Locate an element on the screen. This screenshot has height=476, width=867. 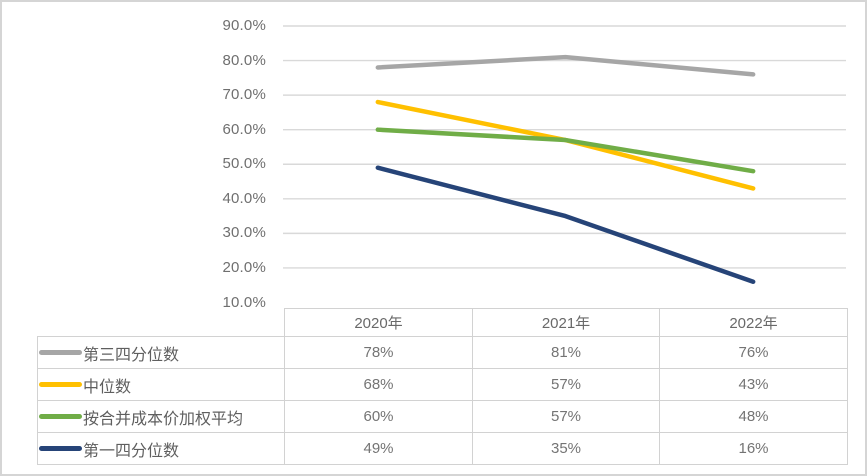
legend-cell-first-quartile: 第一四分位数 is located at coordinates (161, 448).